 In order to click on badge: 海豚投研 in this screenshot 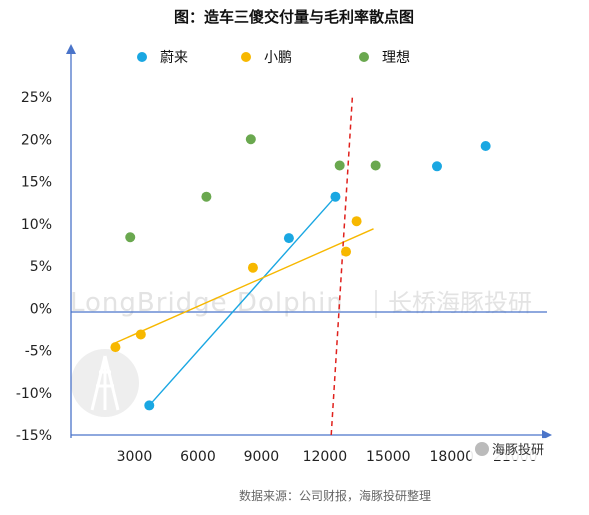, I will do `click(509, 449)`.